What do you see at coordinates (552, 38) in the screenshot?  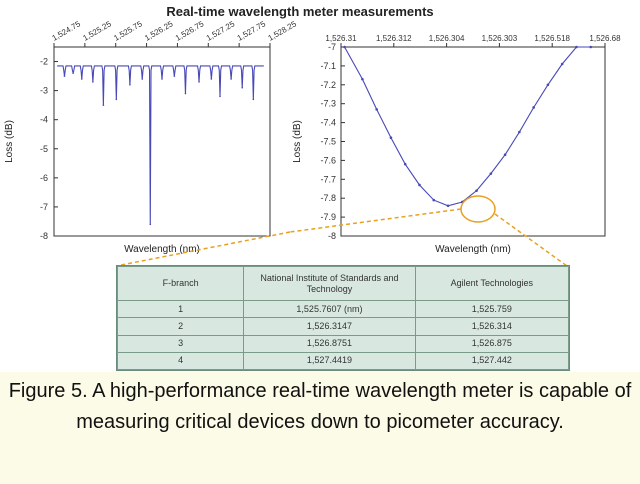 I see `x-tick-label: 1,526.518` at bounding box center [552, 38].